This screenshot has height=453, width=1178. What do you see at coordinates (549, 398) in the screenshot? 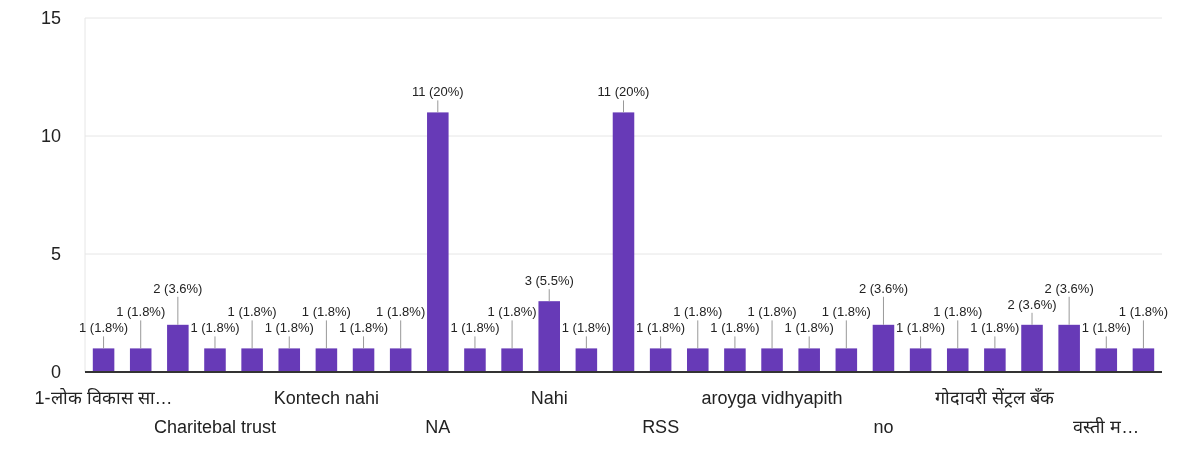
I see `x-tick-label: Nahi` at bounding box center [549, 398].